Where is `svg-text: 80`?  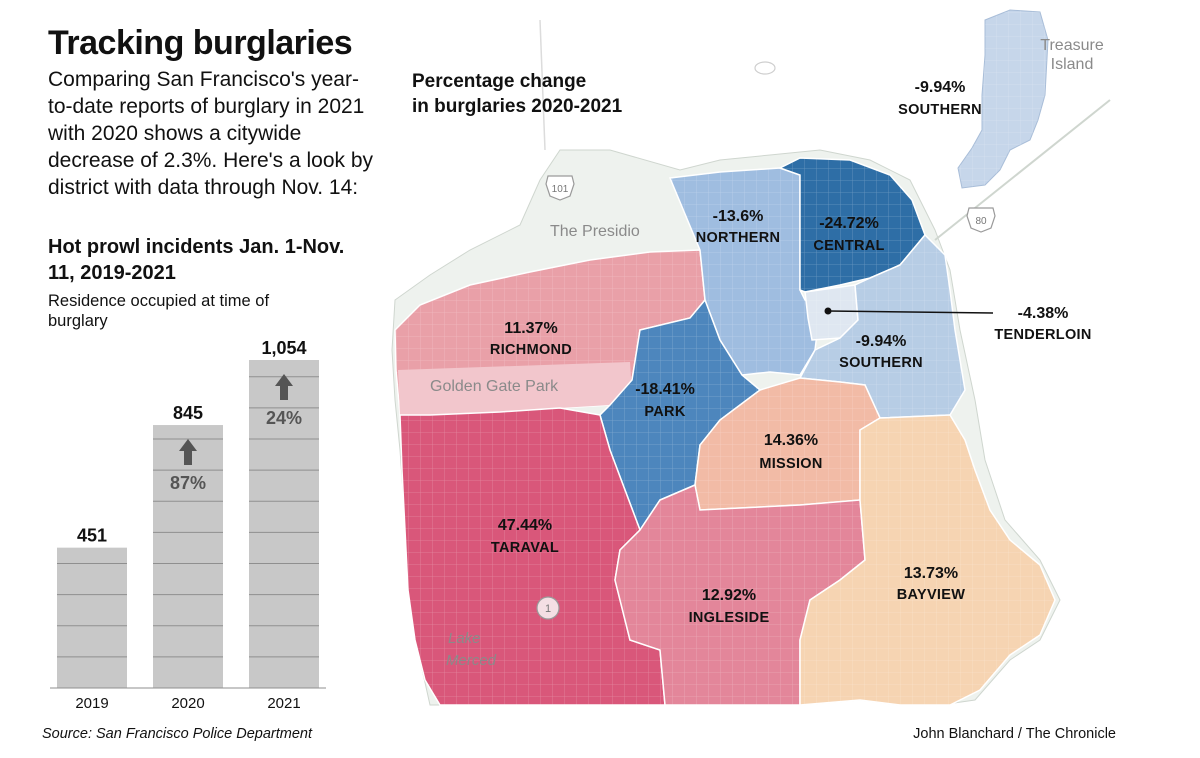 svg-text: 80 is located at coordinates (981, 221).